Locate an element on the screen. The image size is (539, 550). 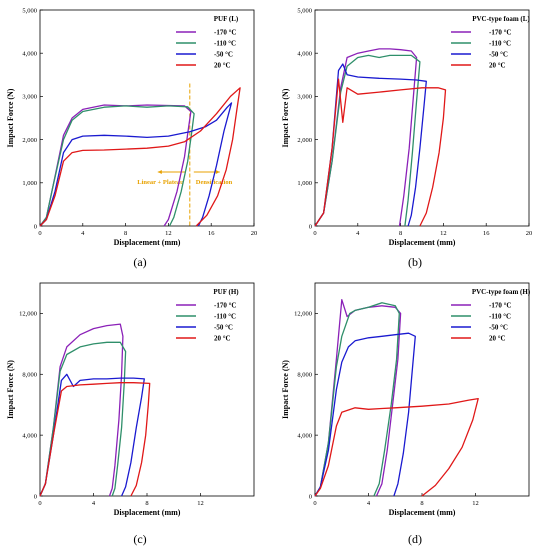
panel-title: PVC-type foam (L) is located at coordinates (501, 19).